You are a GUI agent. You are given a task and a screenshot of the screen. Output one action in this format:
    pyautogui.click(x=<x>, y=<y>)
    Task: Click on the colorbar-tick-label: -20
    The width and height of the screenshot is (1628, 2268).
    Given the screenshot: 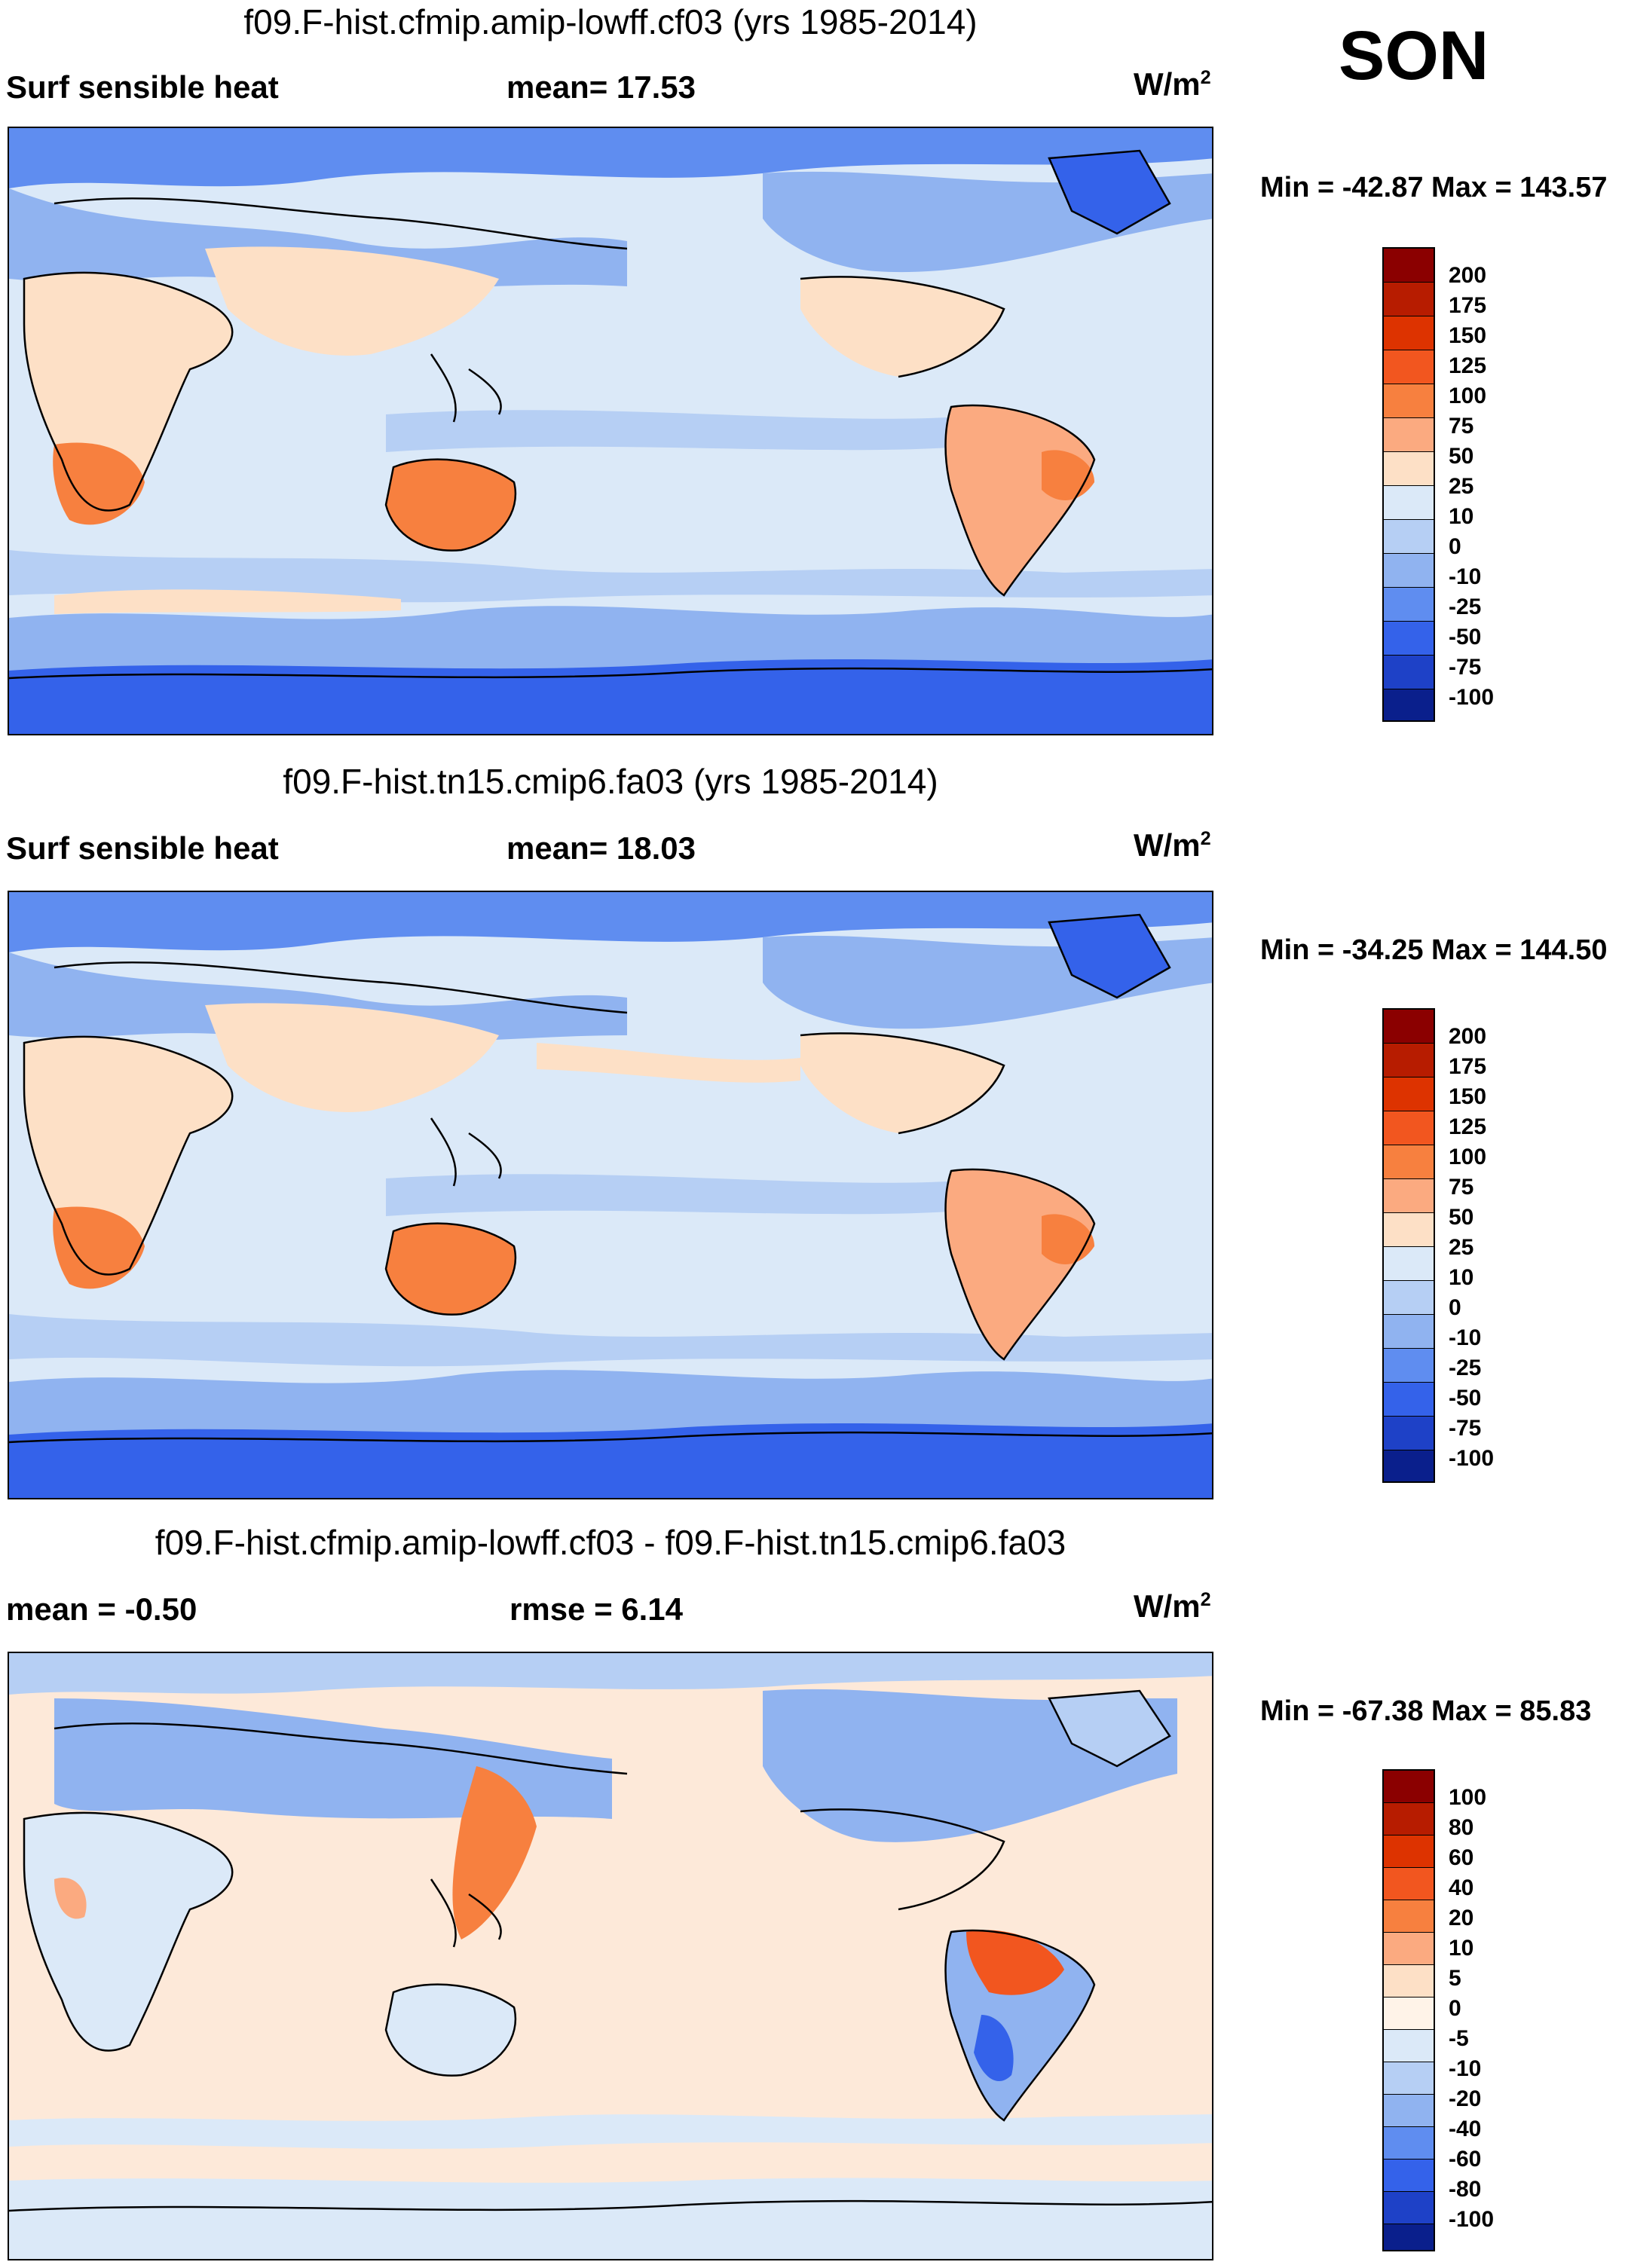 What is the action you would take?
    pyautogui.click(x=1465, y=2098)
    